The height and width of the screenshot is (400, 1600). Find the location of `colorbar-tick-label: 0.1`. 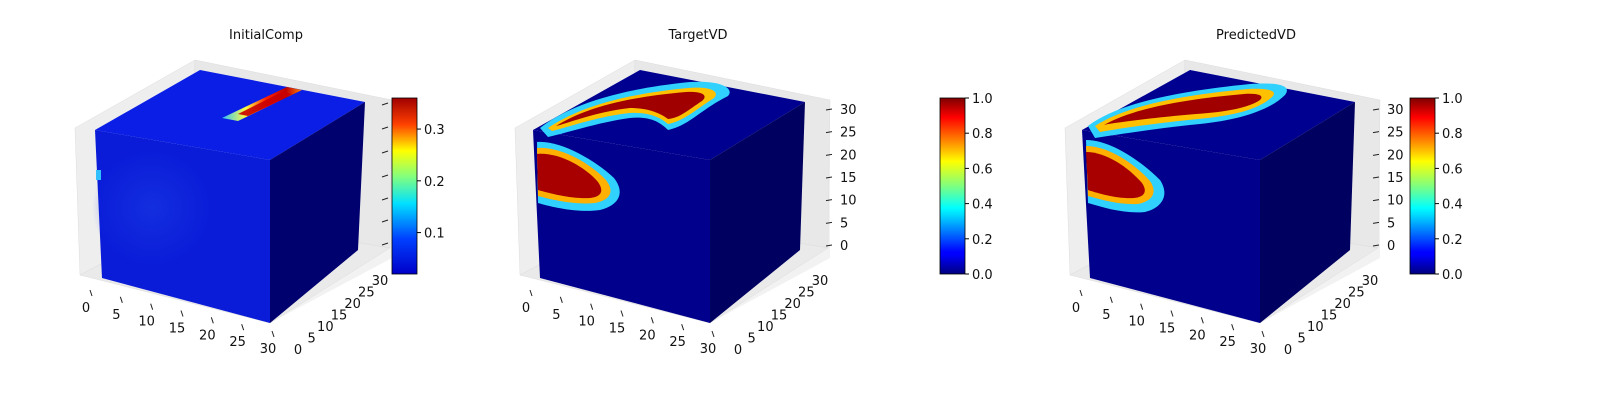

colorbar-tick-label: 0.1 is located at coordinates (434, 234).